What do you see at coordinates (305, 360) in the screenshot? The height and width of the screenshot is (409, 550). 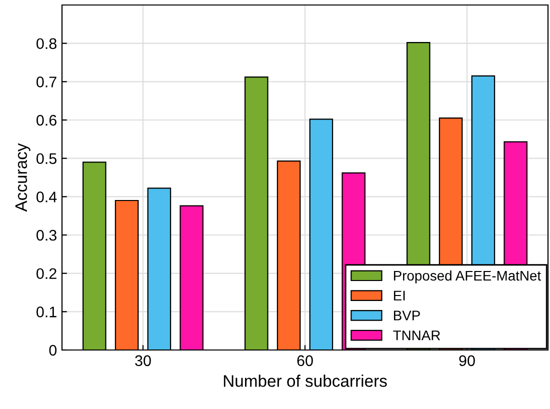 I see `x-tick-label: 60` at bounding box center [305, 360].